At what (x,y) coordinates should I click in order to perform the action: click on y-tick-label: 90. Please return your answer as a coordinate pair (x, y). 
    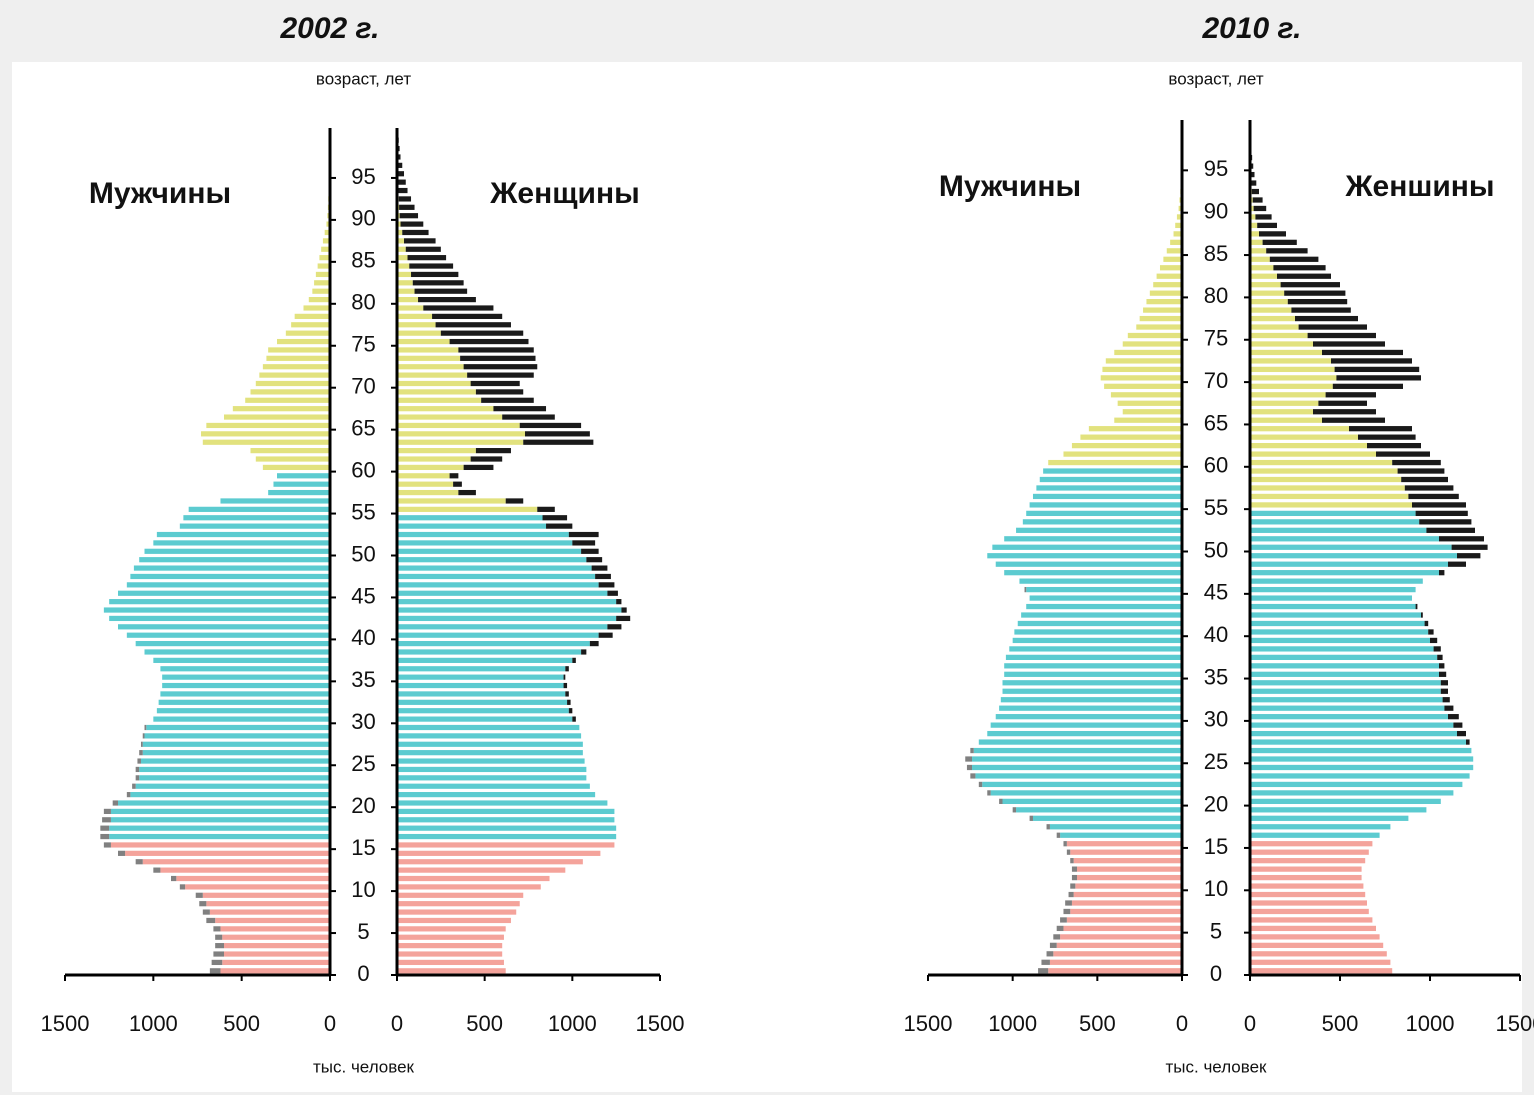
    Looking at the image, I should click on (363, 218).